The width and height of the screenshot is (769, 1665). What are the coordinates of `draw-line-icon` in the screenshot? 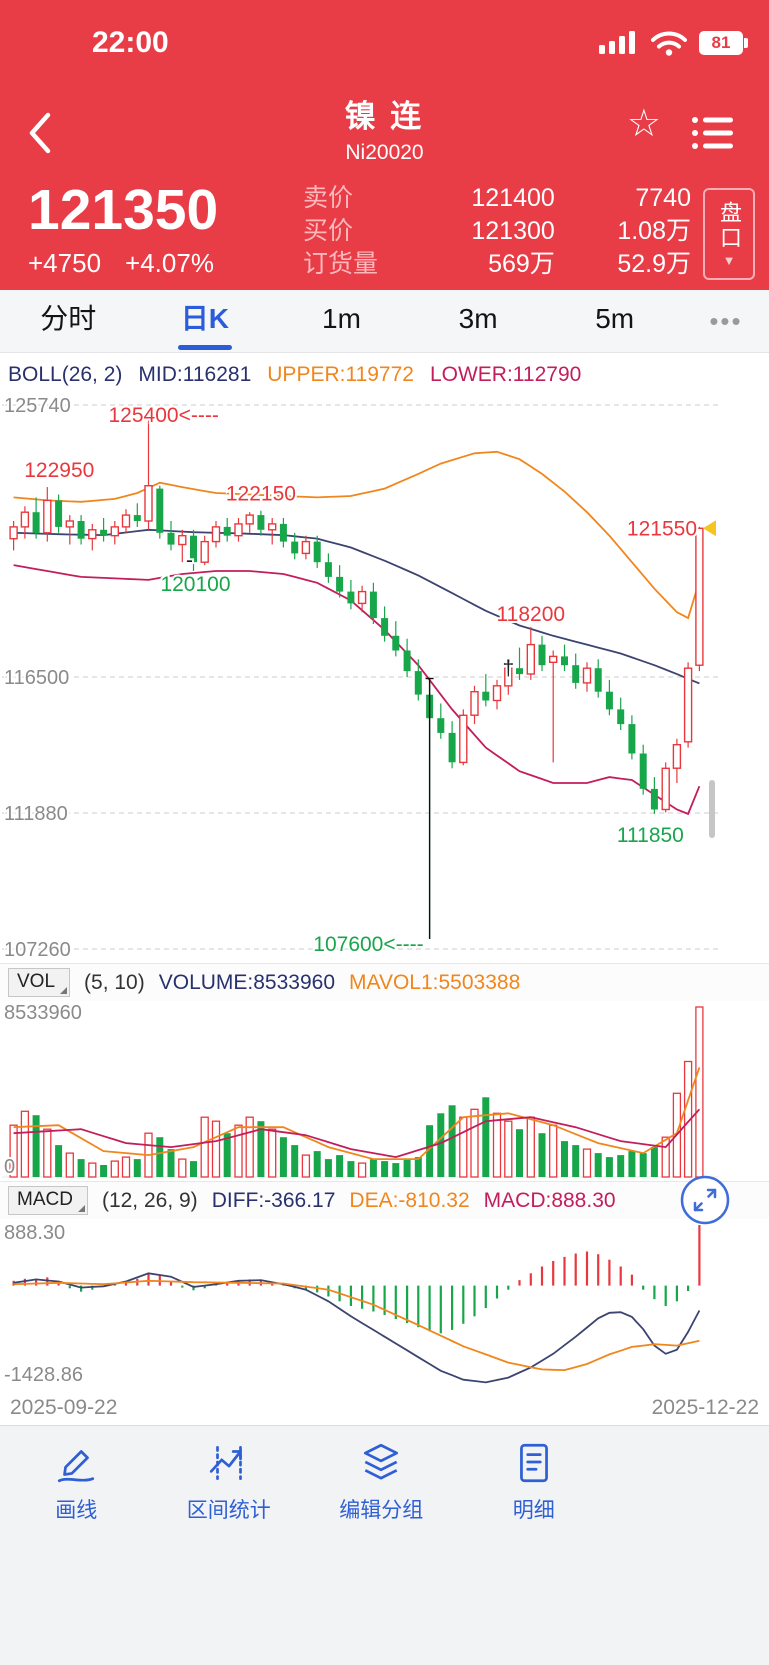 It's located at (76, 1466).